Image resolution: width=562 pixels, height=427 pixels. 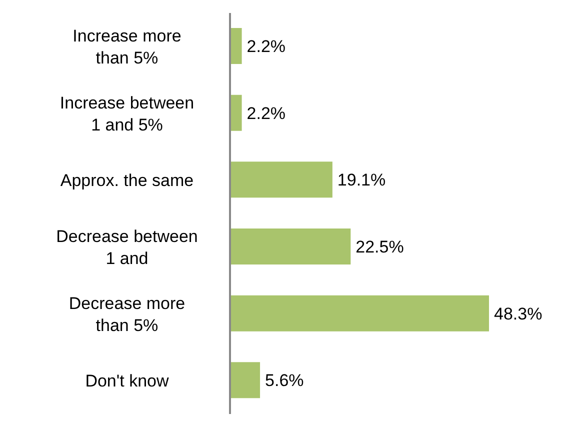 I want to click on data-label: 48.3%, so click(x=518, y=314).